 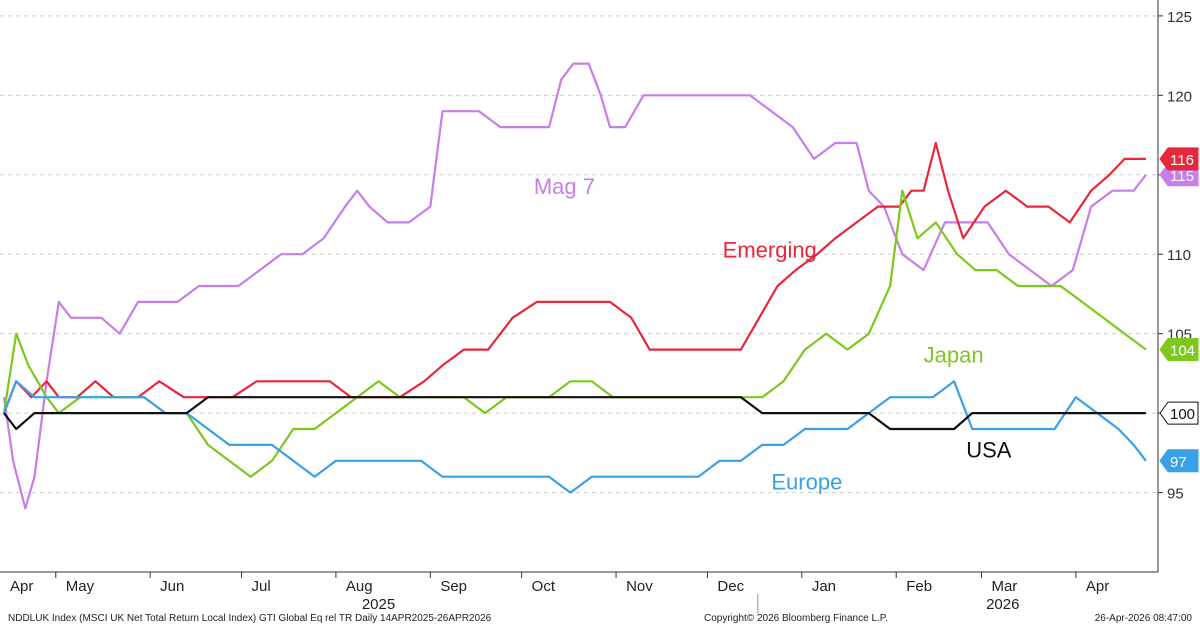 What do you see at coordinates (919, 586) in the screenshot?
I see `x-tick-label: Feb` at bounding box center [919, 586].